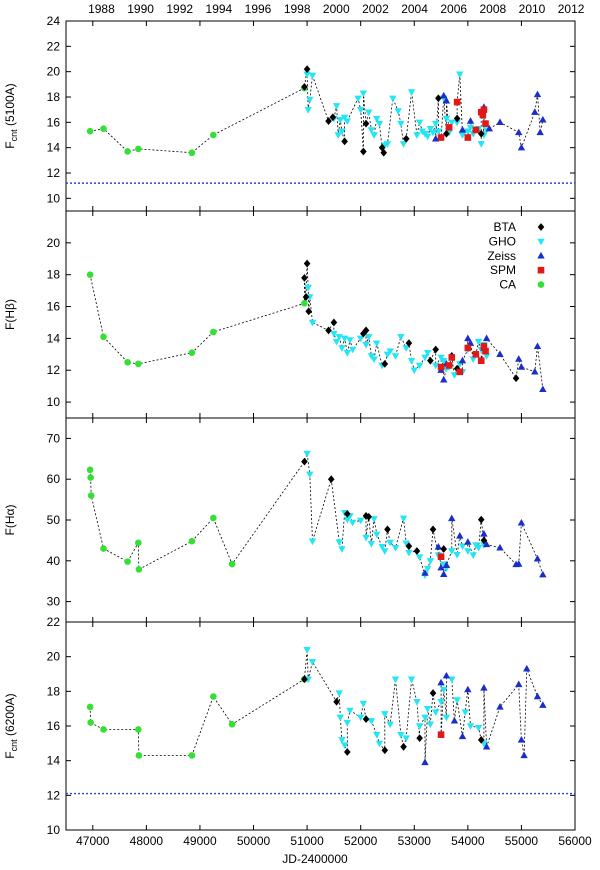 Image resolution: width=600 pixels, height=870 pixels. What do you see at coordinates (361, 841) in the screenshot?
I see `x-tick-label: 52000` at bounding box center [361, 841].